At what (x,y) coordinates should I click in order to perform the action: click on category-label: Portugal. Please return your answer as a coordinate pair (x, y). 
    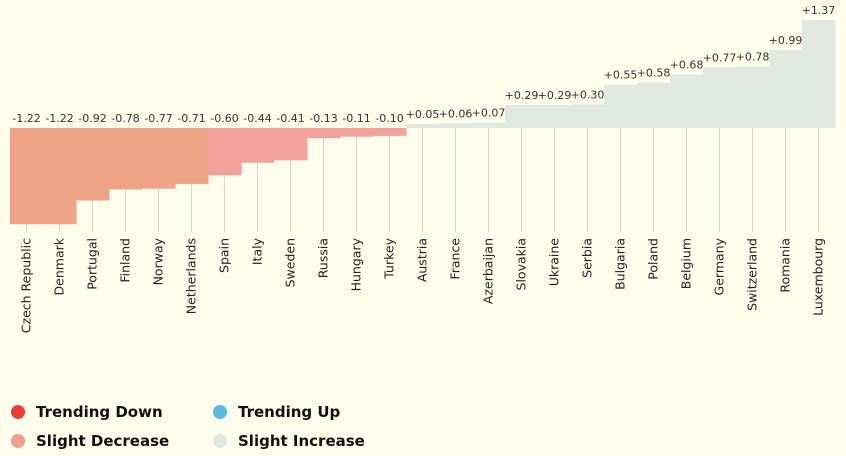
    Looking at the image, I should click on (92, 264).